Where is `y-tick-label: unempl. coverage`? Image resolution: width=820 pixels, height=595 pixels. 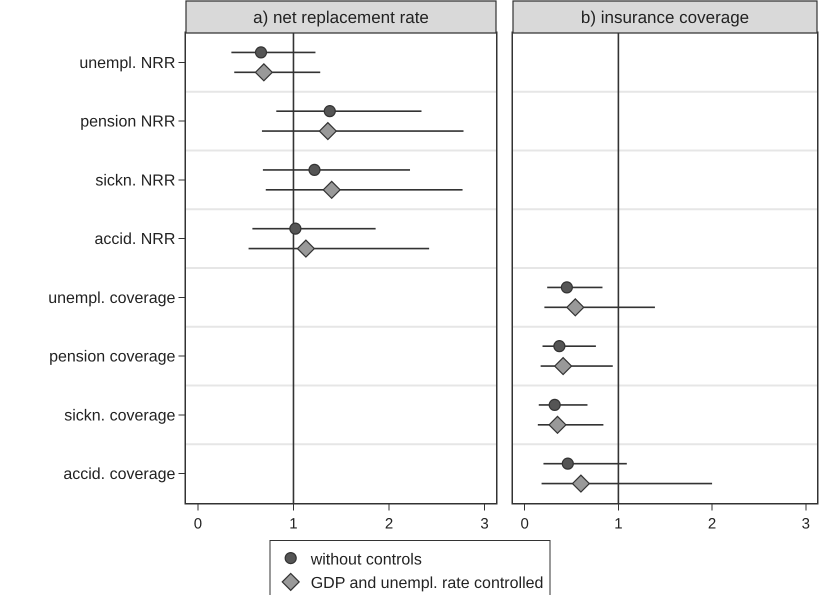
y-tick-label: unempl. coverage is located at coordinates (112, 298).